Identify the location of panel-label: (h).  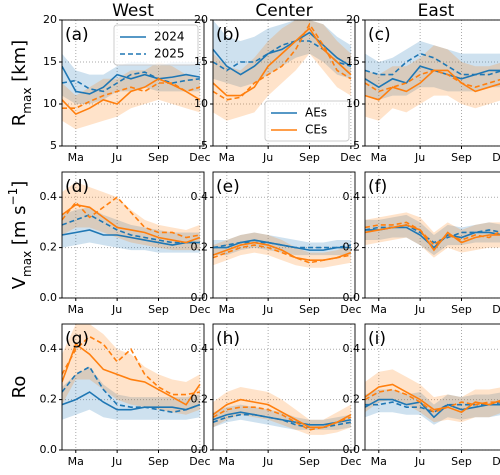
(228, 339).